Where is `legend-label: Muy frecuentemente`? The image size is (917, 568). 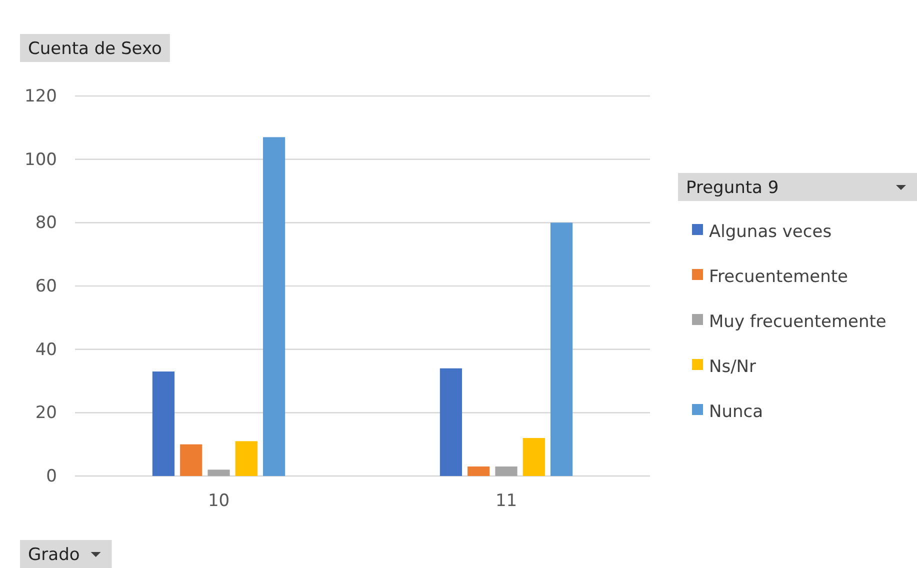
legend-label: Muy frecuentemente is located at coordinates (797, 322).